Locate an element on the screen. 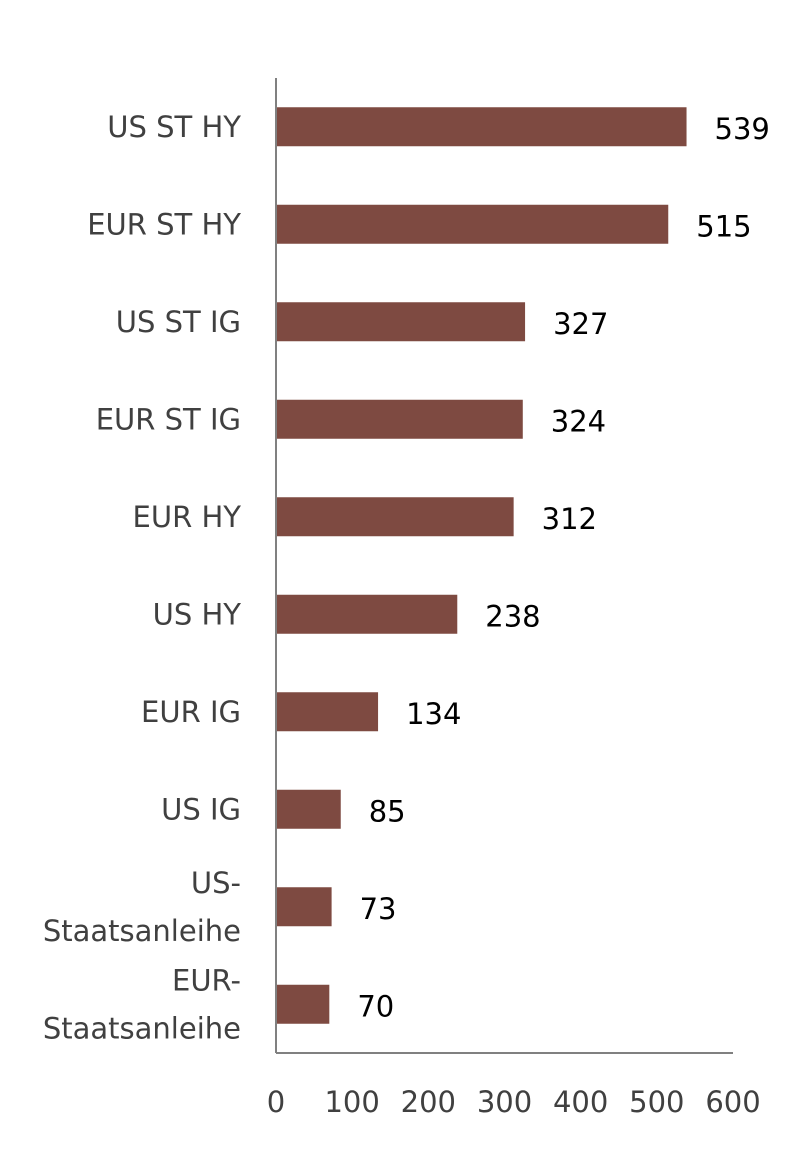 This screenshot has height=1170, width=793. data-label: 515 is located at coordinates (723, 226).